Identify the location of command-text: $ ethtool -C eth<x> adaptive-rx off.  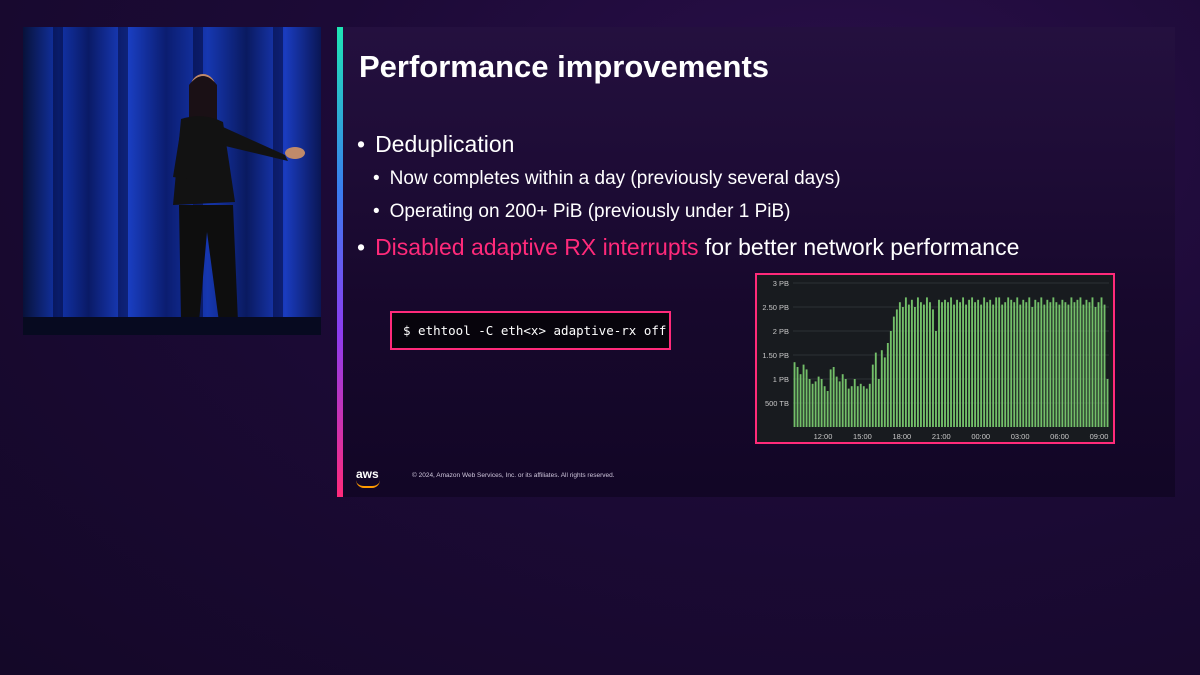
(535, 330).